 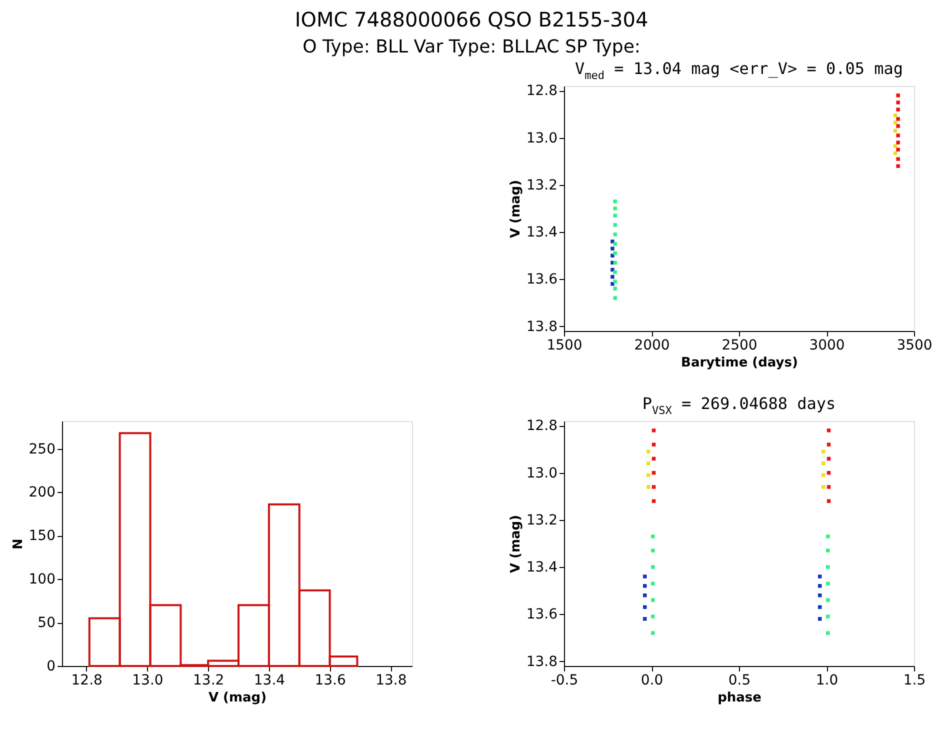 I want to click on x-tick-label: 0.0, so click(x=652, y=680).